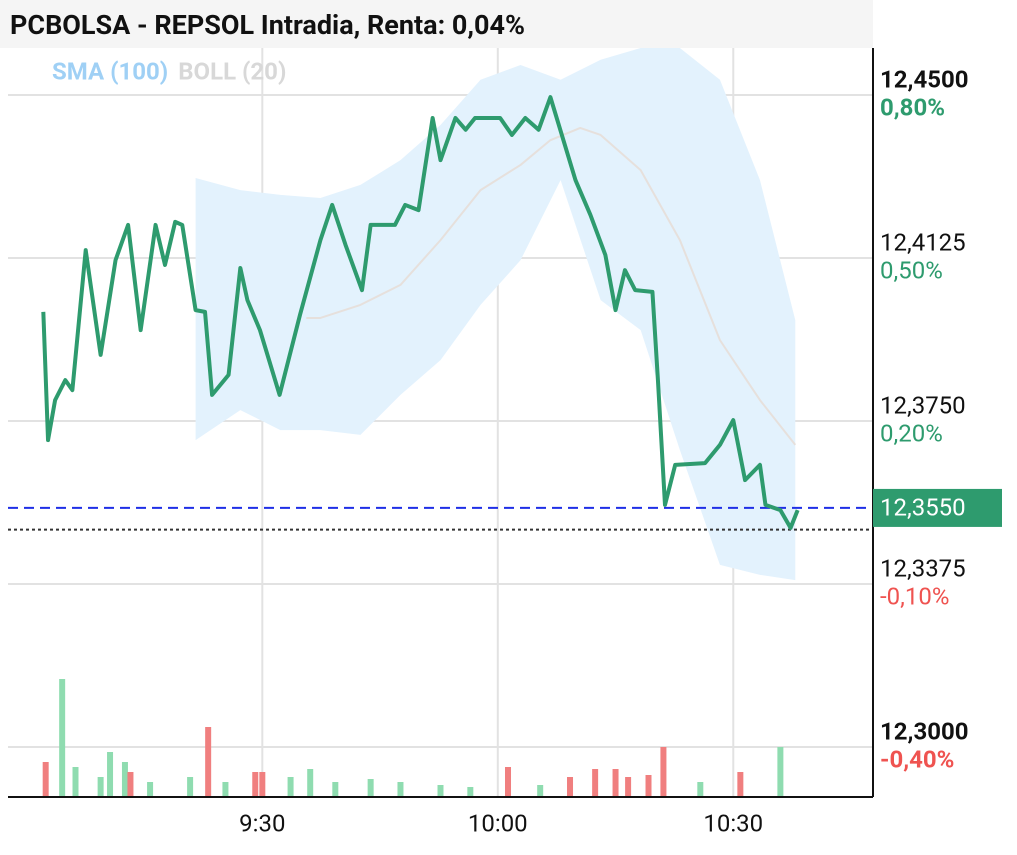 The width and height of the screenshot is (1017, 855). What do you see at coordinates (110, 71) in the screenshot?
I see `legend-entry: SMA (100)` at bounding box center [110, 71].